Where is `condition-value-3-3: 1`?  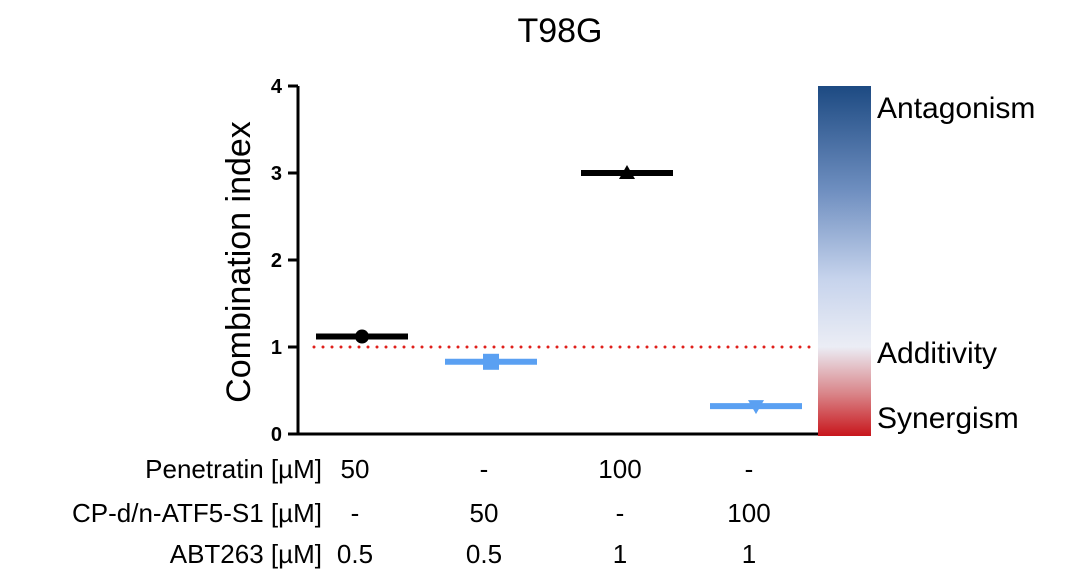
condition-value-3-3: 1 is located at coordinates (620, 554).